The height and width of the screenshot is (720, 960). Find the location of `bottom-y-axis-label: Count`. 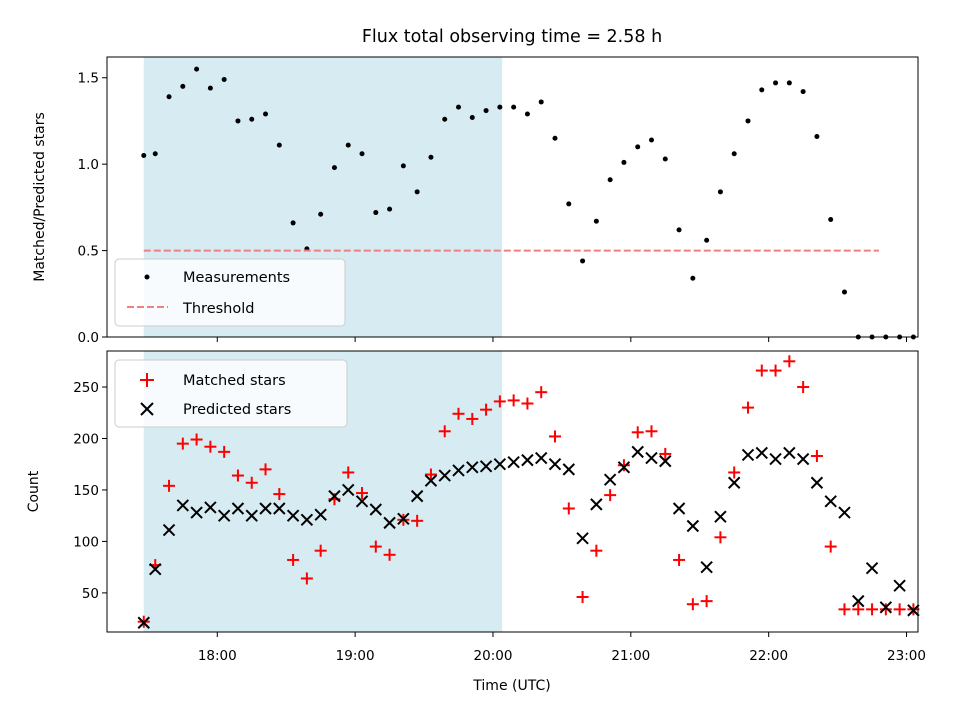

bottom-y-axis-label: Count is located at coordinates (34, 491).